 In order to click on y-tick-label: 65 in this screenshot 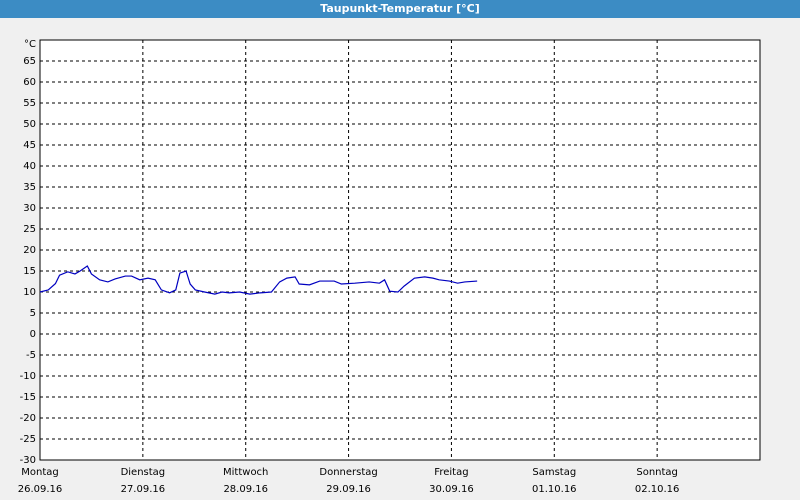, I will do `click(29, 61)`.